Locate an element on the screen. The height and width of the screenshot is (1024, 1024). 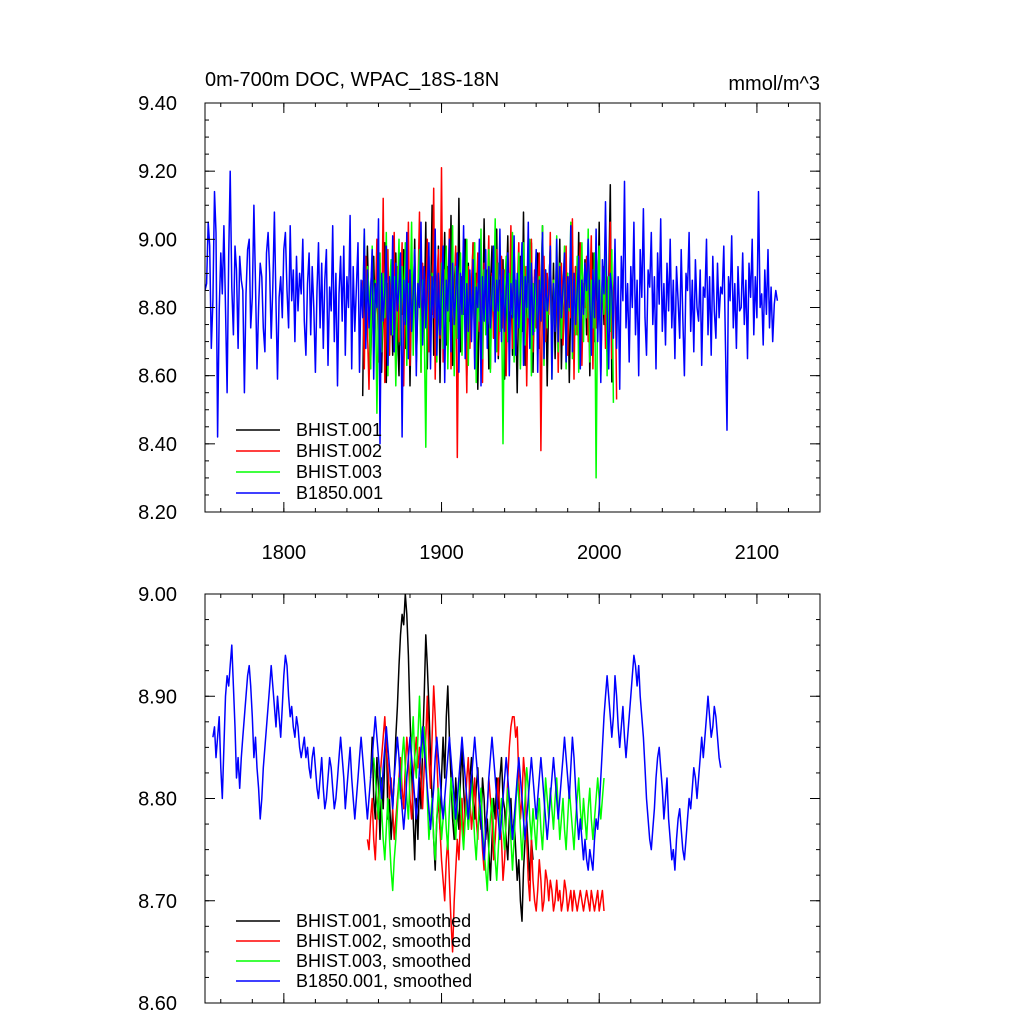
legend-label: BHIST.001, smoothed is located at coordinates (383, 921).